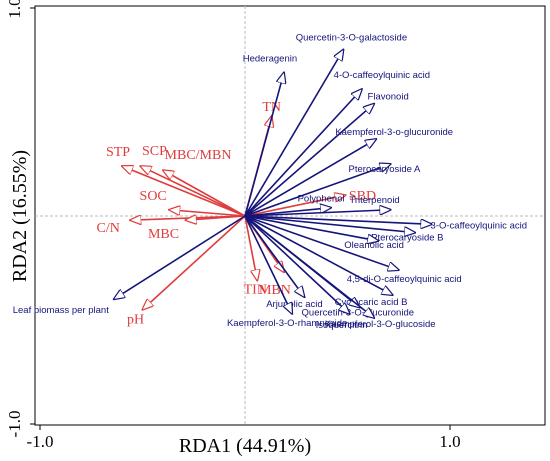 The image size is (550, 461). Describe the element at coordinates (14, 9) in the screenshot. I see `y-tick-label: 1.0` at that location.